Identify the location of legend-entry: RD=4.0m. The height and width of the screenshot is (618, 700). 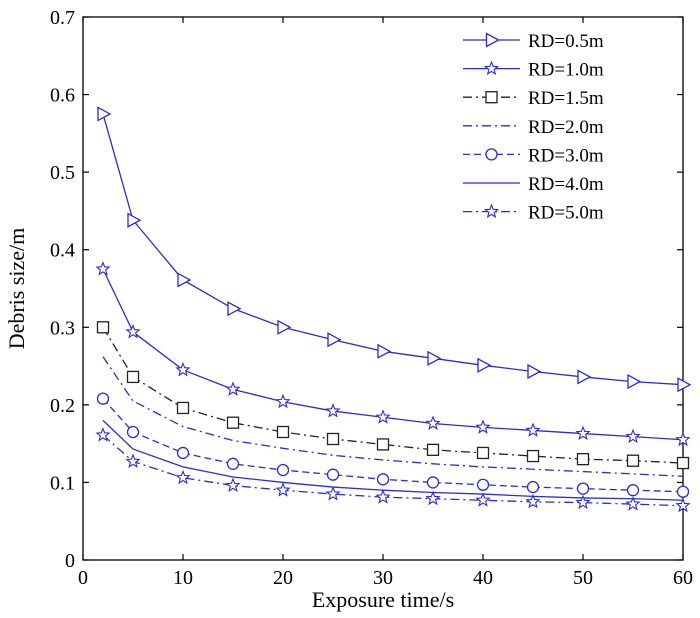
(533, 184).